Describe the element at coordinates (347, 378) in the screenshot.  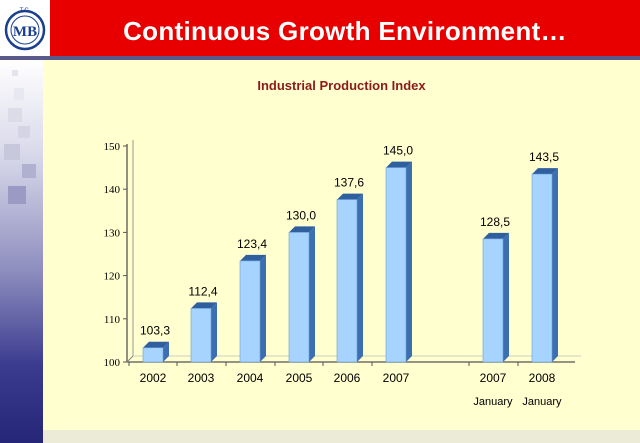
I see `x-tick-label: 2006` at that location.